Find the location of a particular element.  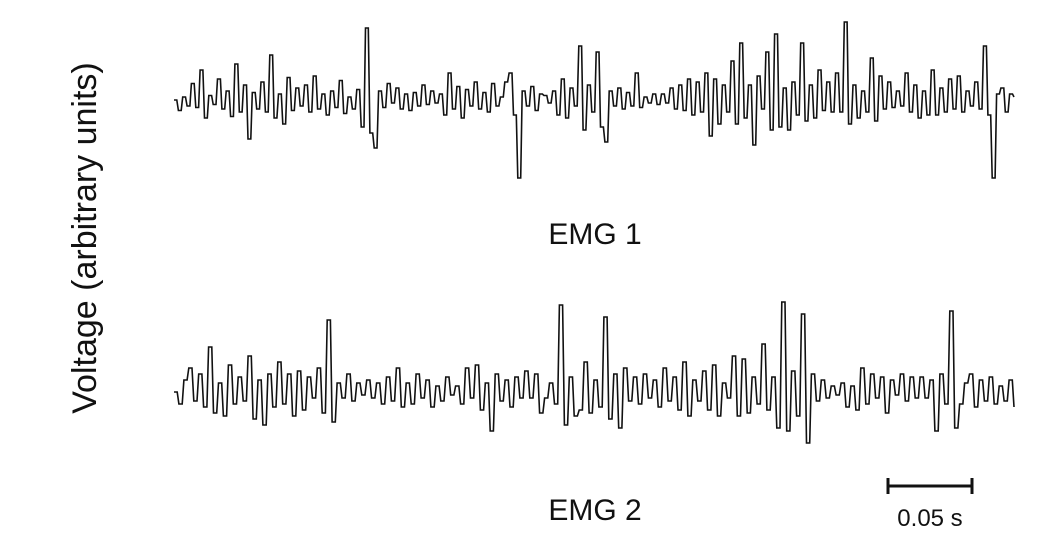

emg2-label: EMG 2 is located at coordinates (594, 510).